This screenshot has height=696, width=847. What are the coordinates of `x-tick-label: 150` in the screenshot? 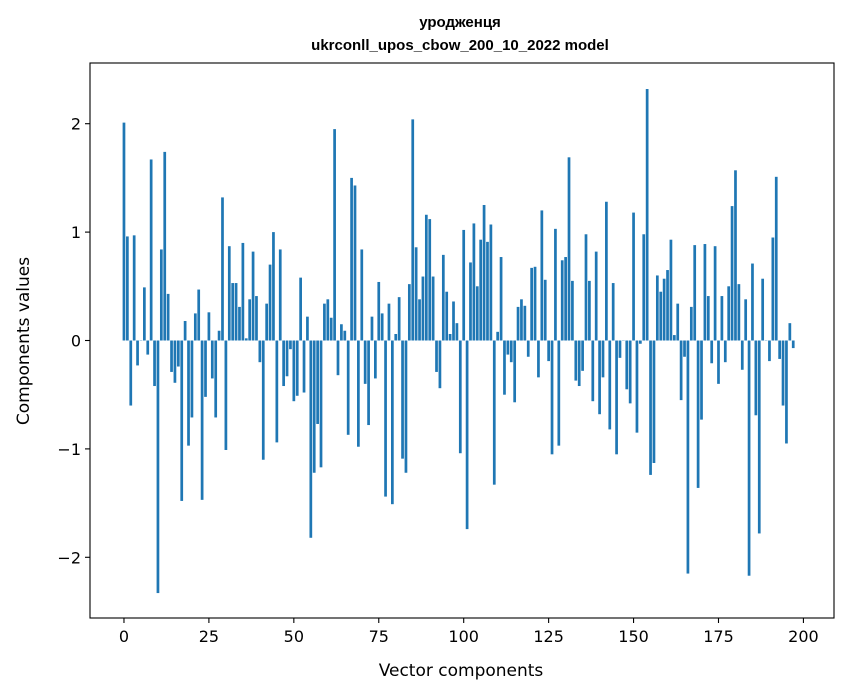 It's located at (633, 636).